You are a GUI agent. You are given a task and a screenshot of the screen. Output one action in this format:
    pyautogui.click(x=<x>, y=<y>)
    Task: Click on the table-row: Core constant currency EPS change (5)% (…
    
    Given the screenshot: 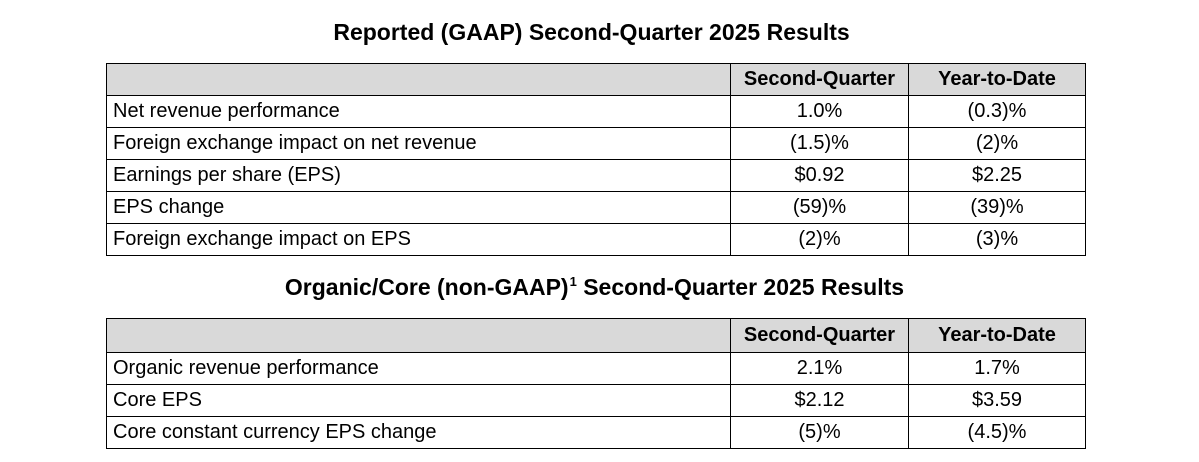 What is the action you would take?
    pyautogui.click(x=596, y=432)
    